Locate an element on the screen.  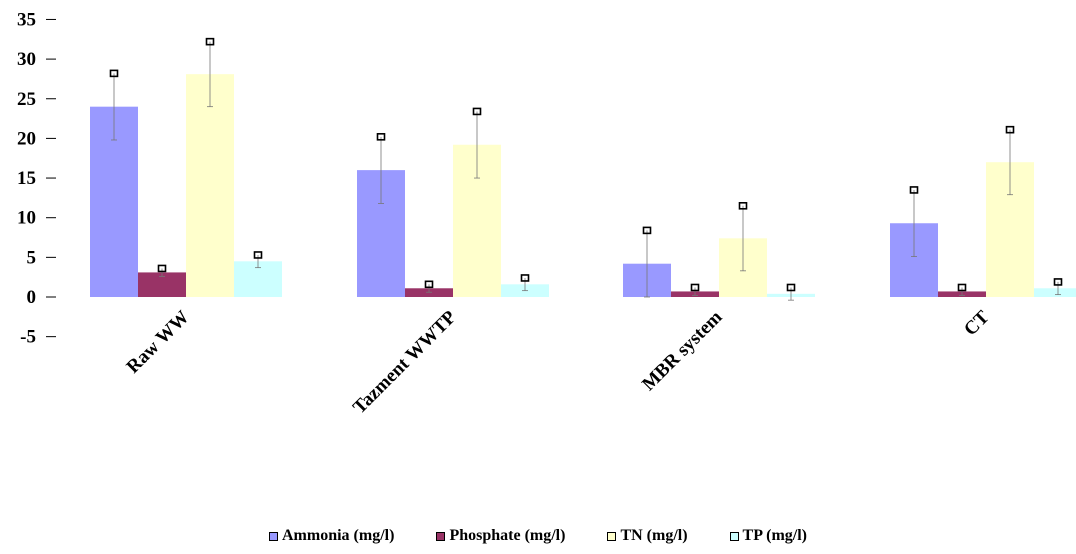
category-label: MBR system is located at coordinates (682, 351).